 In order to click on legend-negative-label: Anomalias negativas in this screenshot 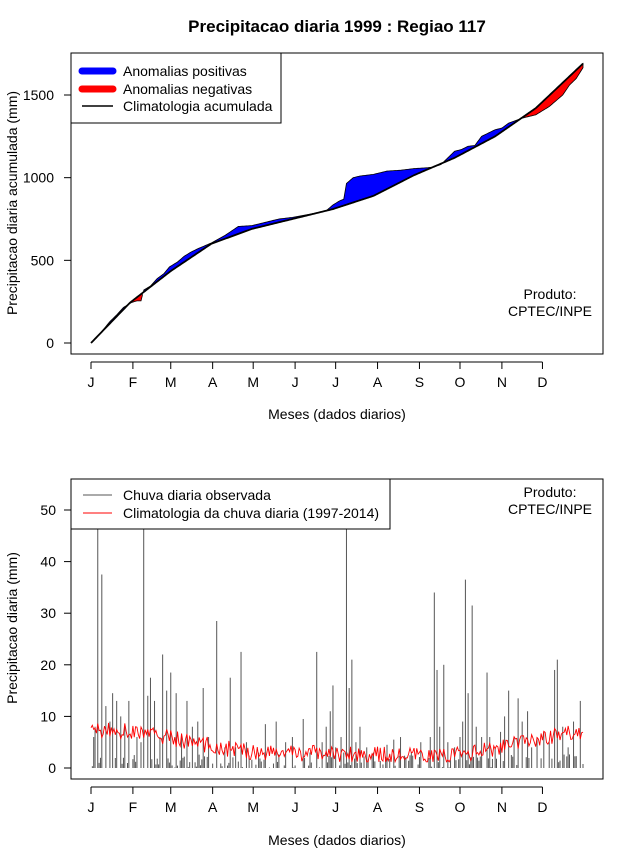, I will do `click(187, 89)`.